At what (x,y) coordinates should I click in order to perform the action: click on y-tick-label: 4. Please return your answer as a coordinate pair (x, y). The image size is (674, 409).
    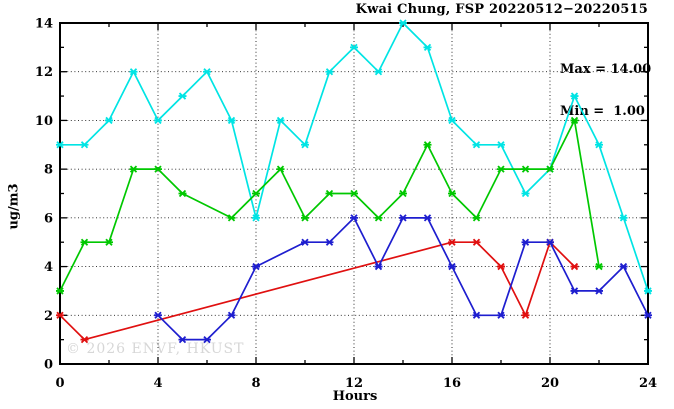
    Looking at the image, I should click on (48, 267).